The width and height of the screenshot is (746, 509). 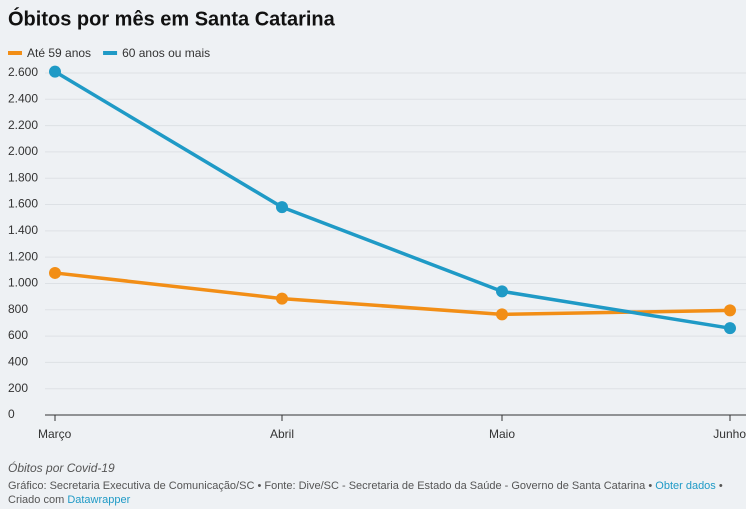 What do you see at coordinates (365, 493) in the screenshot?
I see `created-with: • Criado com` at bounding box center [365, 493].